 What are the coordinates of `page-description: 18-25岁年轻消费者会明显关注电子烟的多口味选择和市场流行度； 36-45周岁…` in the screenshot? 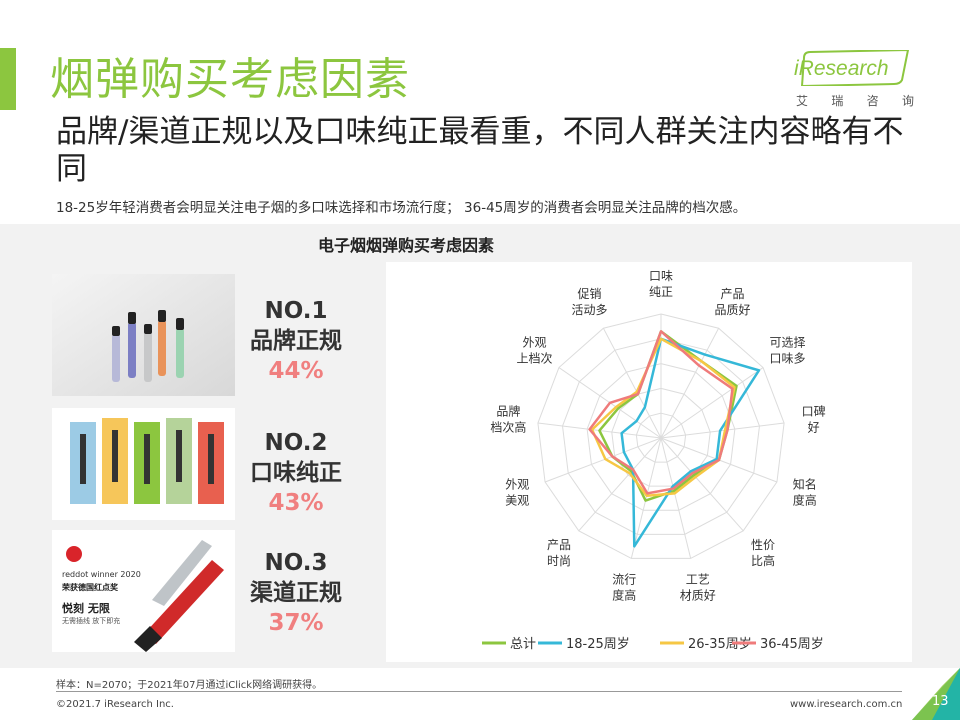 It's located at (401, 208).